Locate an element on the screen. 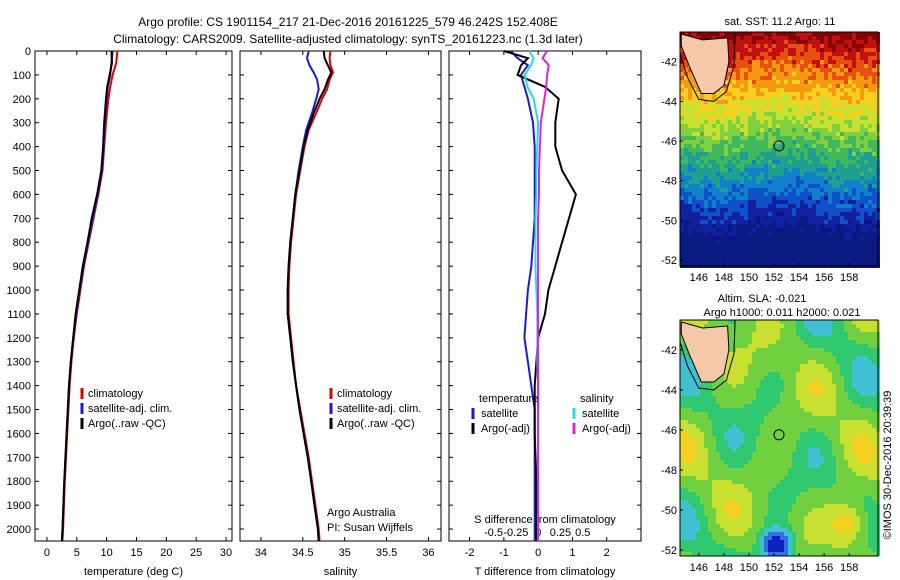 The image size is (900, 580). depth-tick-label: 100 is located at coordinates (22, 76).